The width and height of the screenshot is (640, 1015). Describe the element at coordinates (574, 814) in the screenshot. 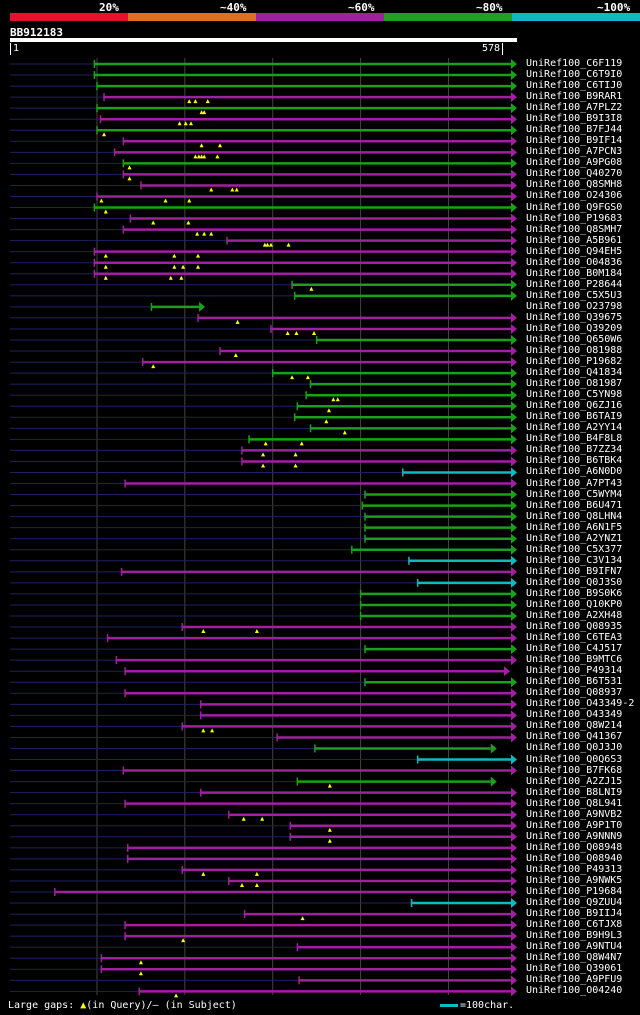

I see `hit-label: UniRef100_A9NVB2` at that location.